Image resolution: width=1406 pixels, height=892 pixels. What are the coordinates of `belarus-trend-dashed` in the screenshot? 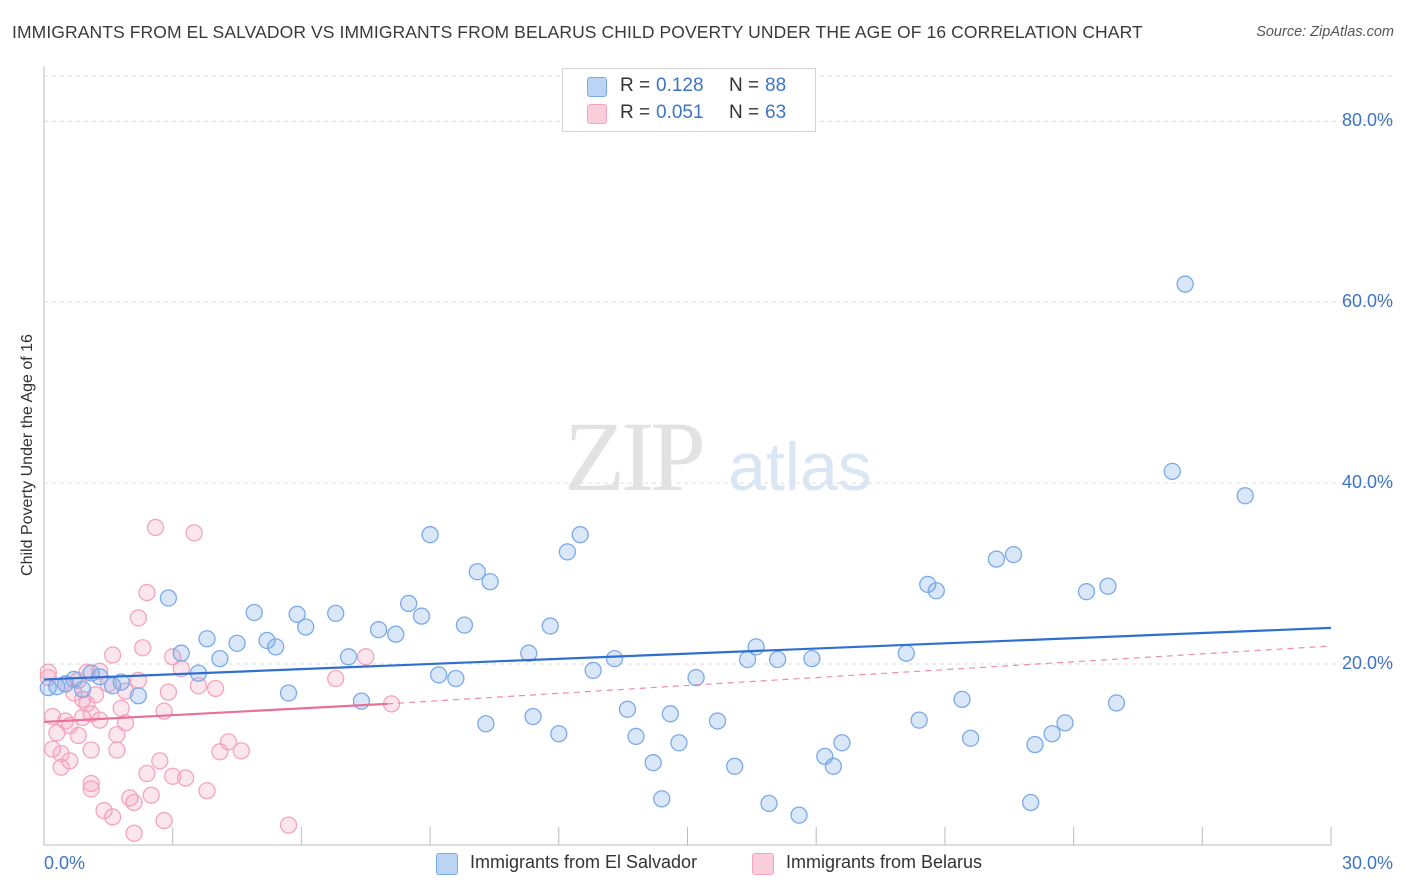 It's located at (859, 675).